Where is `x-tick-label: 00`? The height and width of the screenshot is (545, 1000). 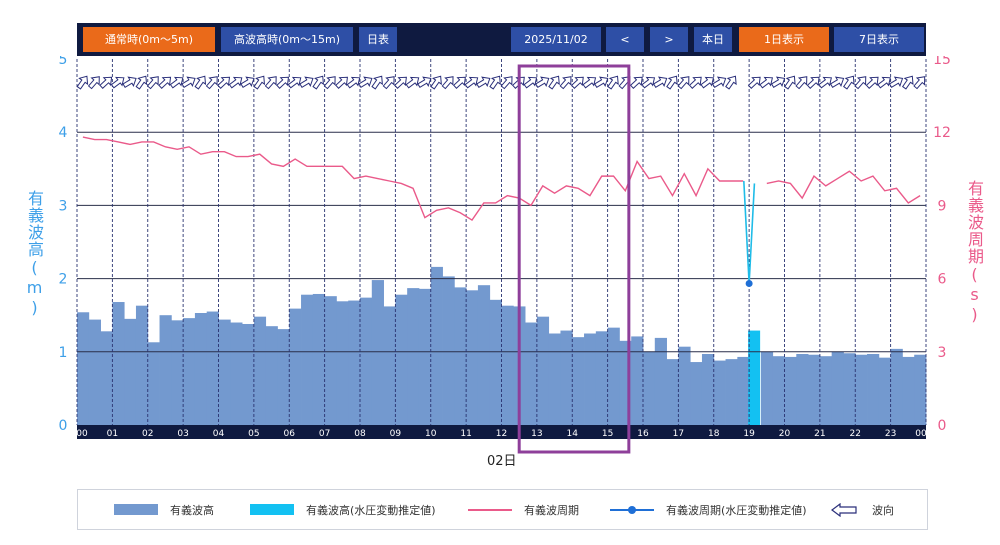
x-tick-label: 00 is located at coordinates (921, 434).